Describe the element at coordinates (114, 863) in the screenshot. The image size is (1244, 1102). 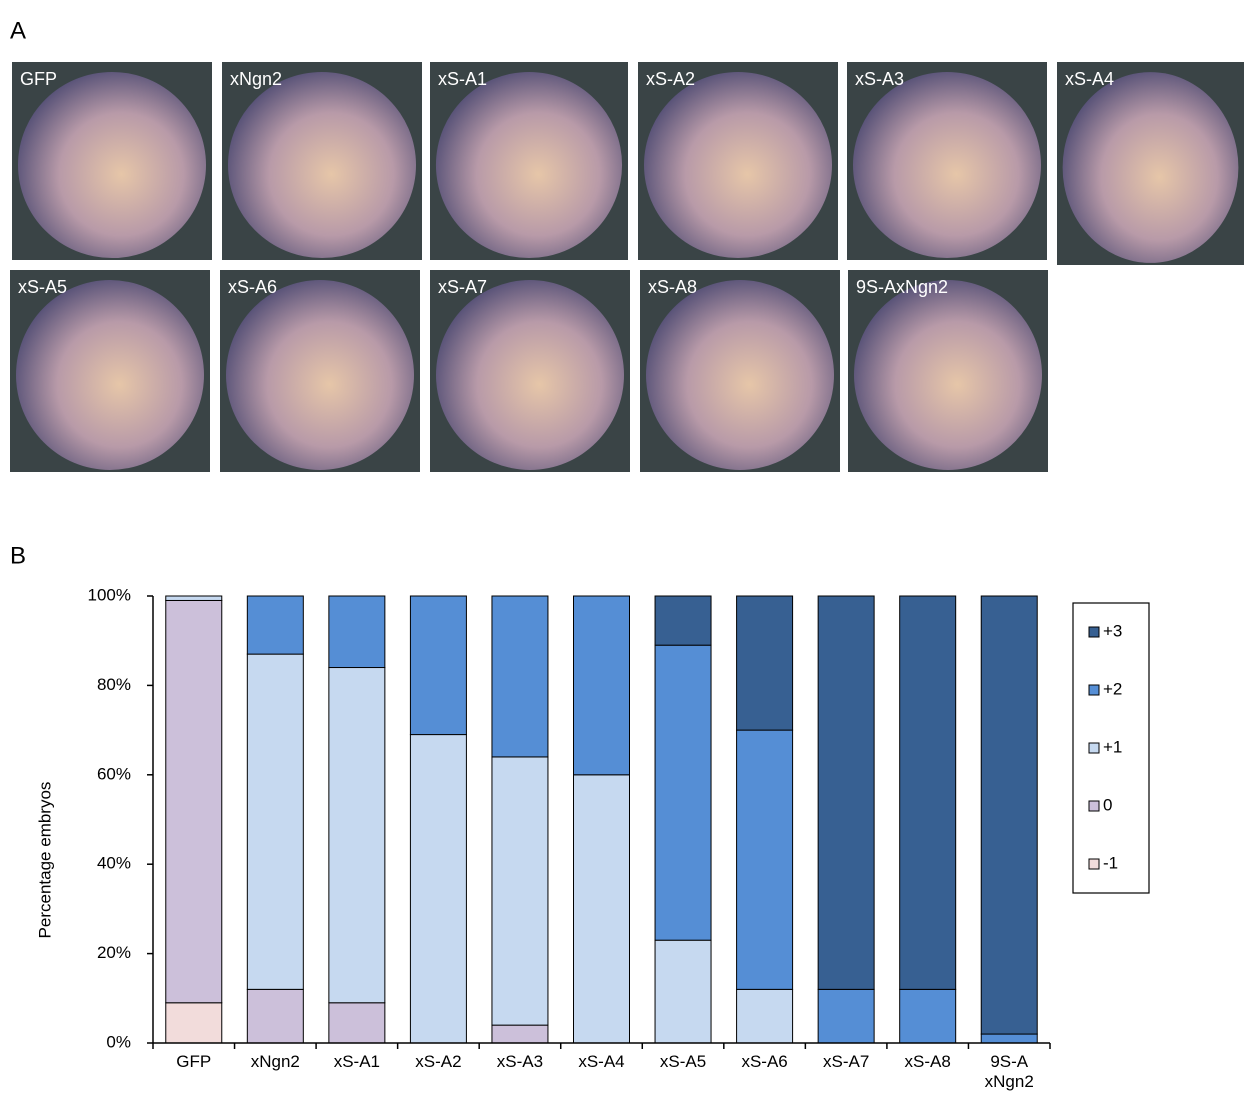
I see `y-tick-label: 40%` at that location.